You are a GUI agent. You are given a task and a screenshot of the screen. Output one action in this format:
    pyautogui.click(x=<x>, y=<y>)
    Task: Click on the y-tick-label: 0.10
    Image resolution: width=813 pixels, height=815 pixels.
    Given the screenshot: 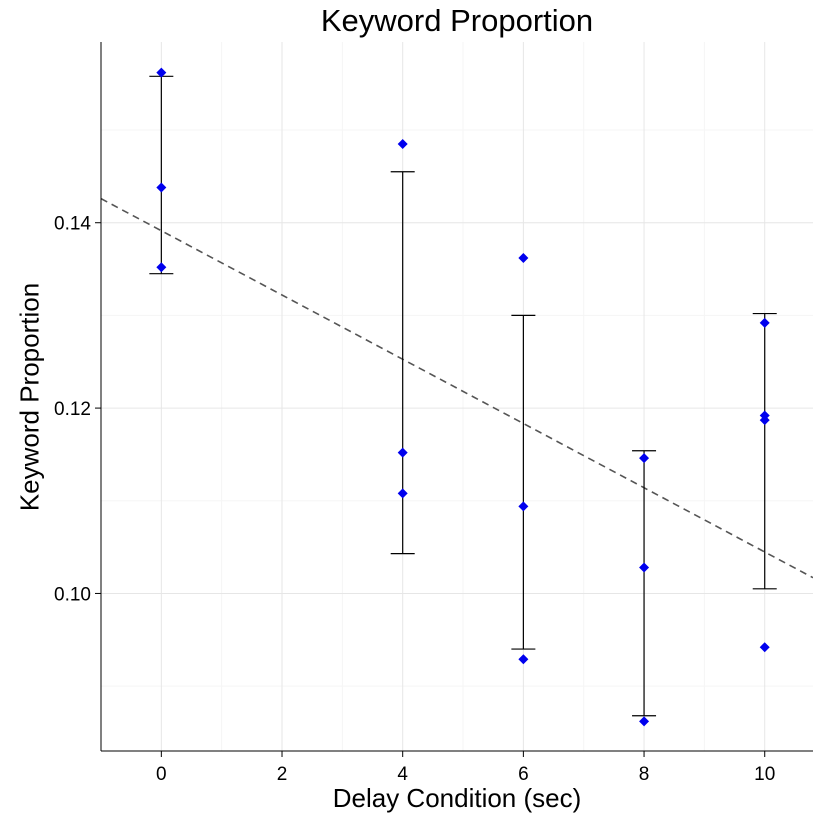 What is the action you would take?
    pyautogui.click(x=72, y=594)
    